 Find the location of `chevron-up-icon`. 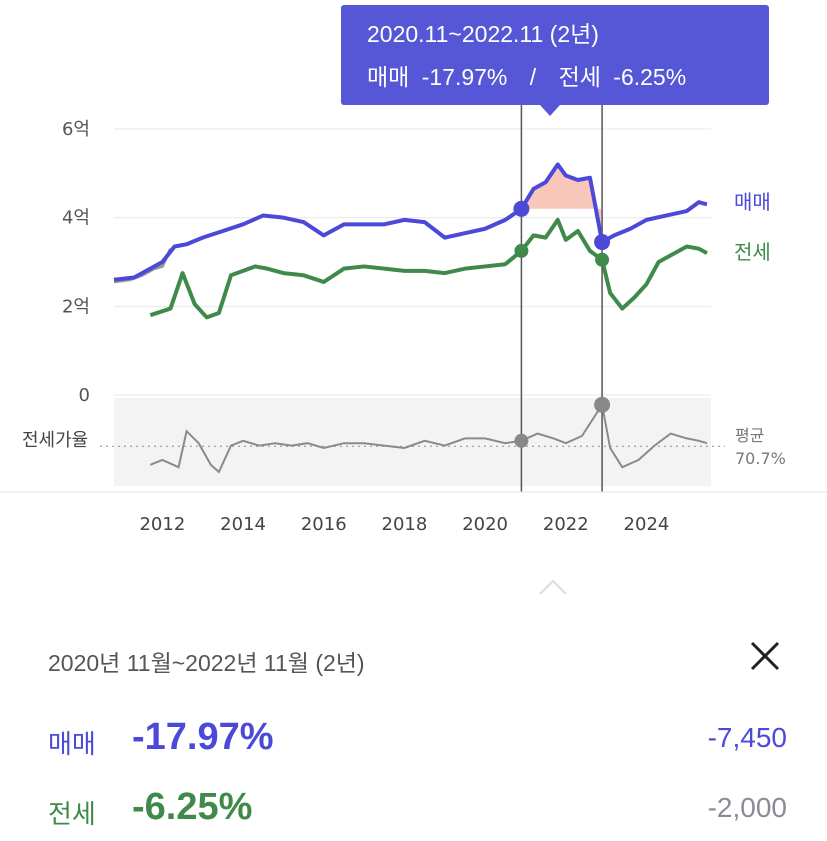

chevron-up-icon is located at coordinates (553, 587).